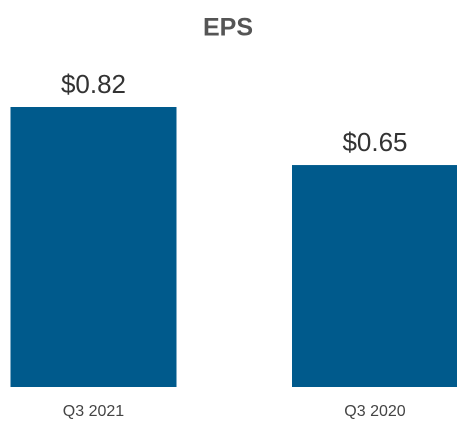  I want to click on value-label: $0.82, so click(93, 84).